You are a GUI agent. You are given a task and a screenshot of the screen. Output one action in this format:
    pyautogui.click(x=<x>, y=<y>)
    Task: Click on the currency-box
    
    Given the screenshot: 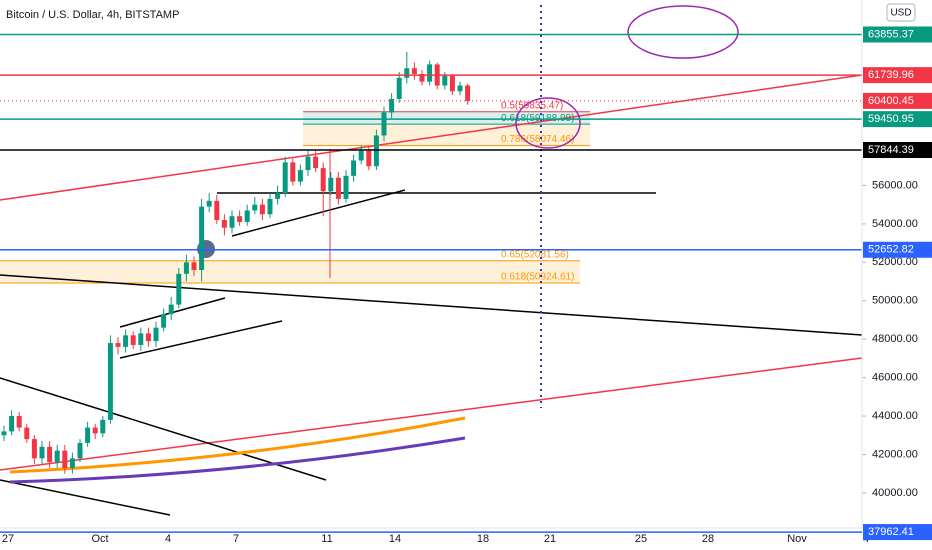 What is the action you would take?
    pyautogui.click(x=901, y=12)
    